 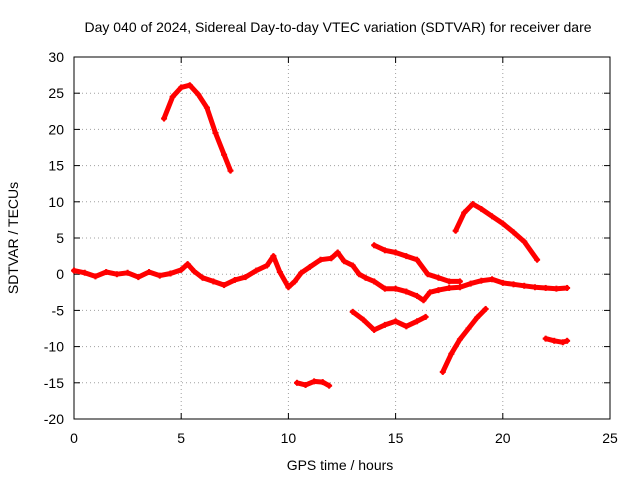 What do you see at coordinates (54, 383) in the screenshot?
I see `y-tick-label: -15` at bounding box center [54, 383].